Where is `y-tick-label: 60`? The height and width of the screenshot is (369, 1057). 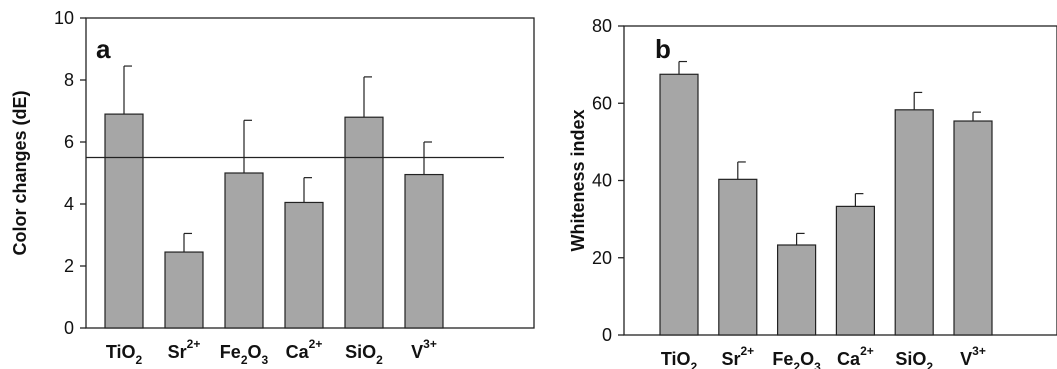
y-tick-label: 60 is located at coordinates (602, 103).